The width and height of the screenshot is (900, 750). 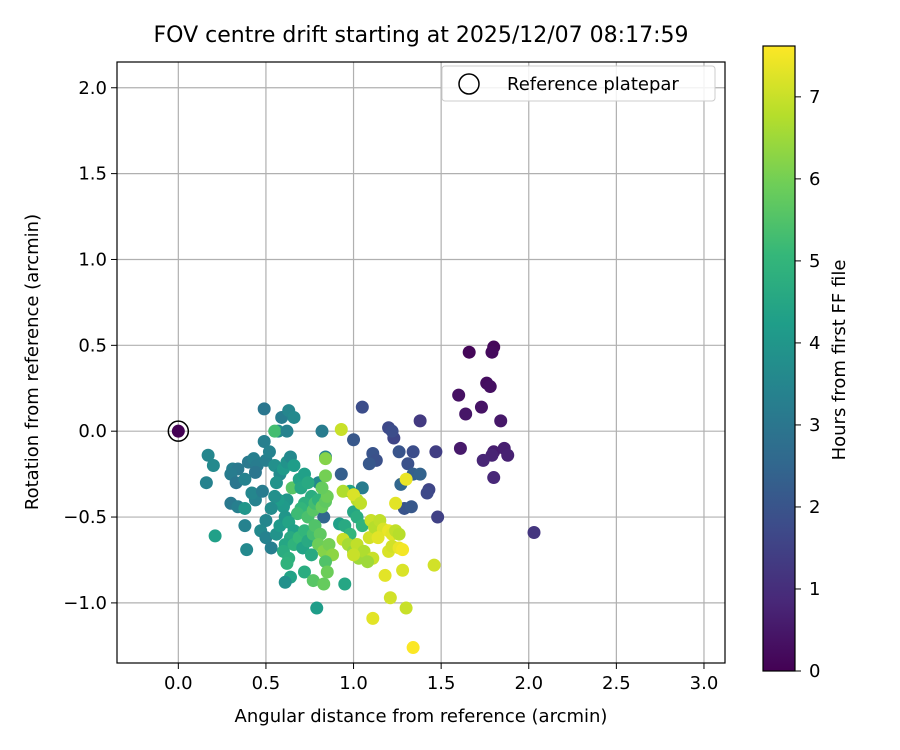 What do you see at coordinates (814, 589) in the screenshot?
I see `colorbar-tick-label: 1` at bounding box center [814, 589].